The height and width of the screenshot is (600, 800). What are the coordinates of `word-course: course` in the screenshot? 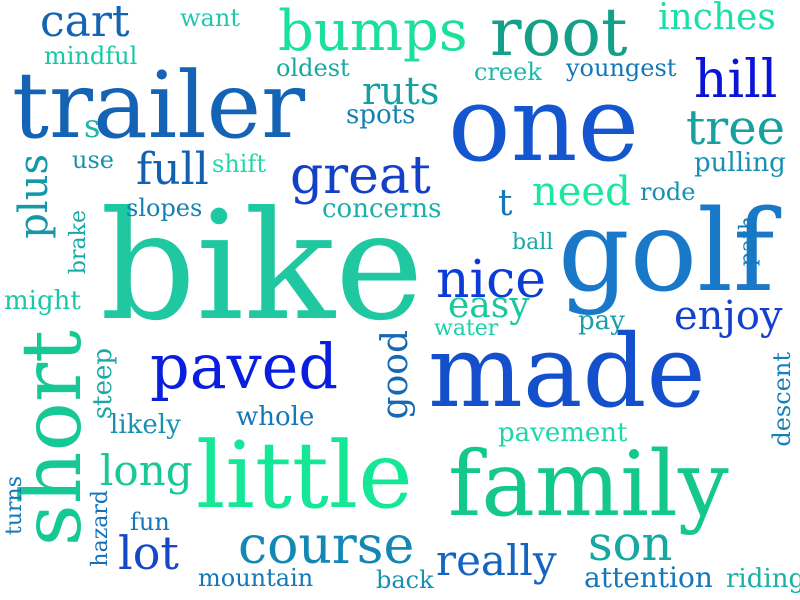 It's located at (326, 546).